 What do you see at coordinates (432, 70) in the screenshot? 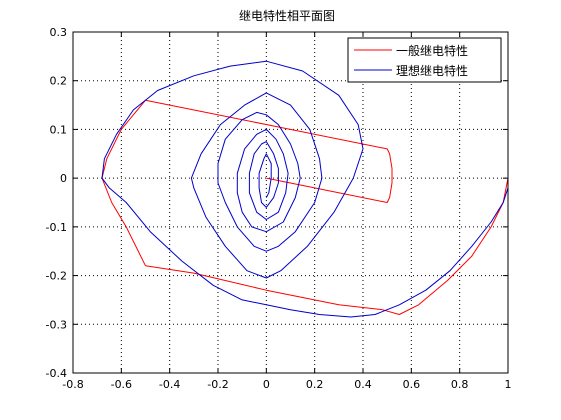
I see `legend-label-ideal-relay: 理想继电特性` at bounding box center [432, 70].